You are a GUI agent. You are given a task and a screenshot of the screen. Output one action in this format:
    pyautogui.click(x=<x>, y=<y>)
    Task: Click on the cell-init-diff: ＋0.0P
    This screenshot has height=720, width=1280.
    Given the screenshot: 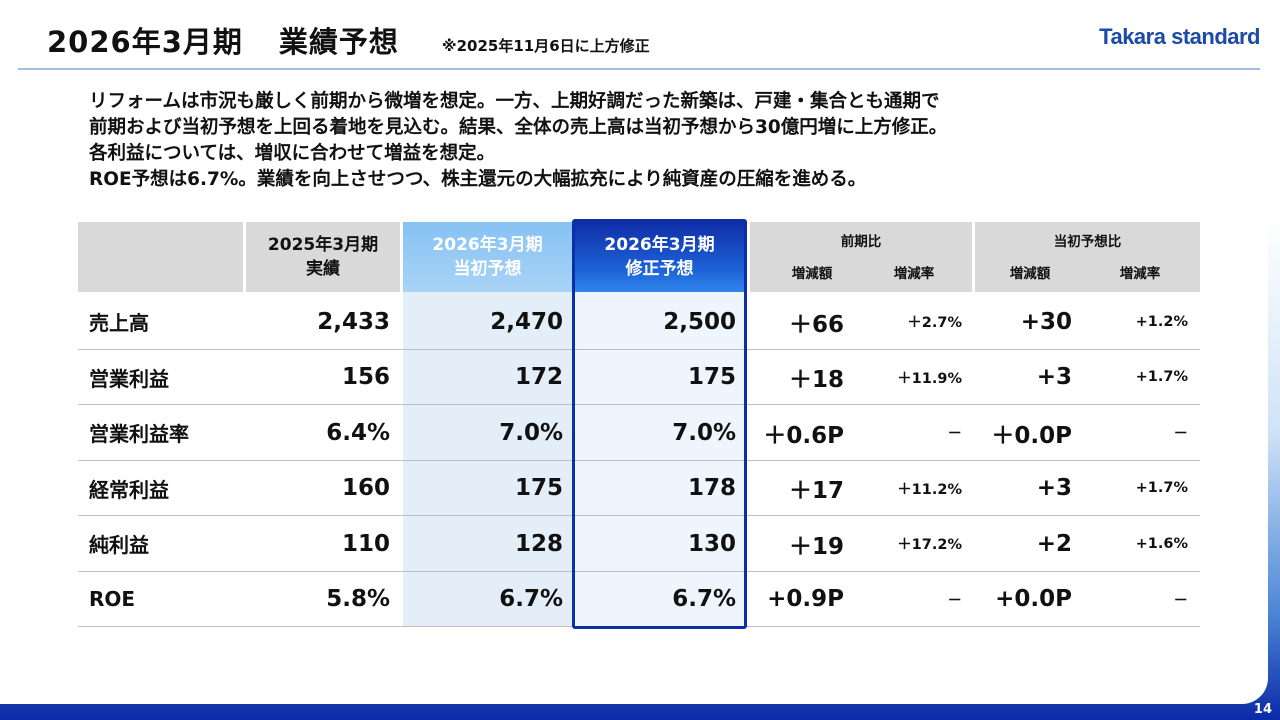 What is the action you would take?
    pyautogui.click(x=1031, y=435)
    